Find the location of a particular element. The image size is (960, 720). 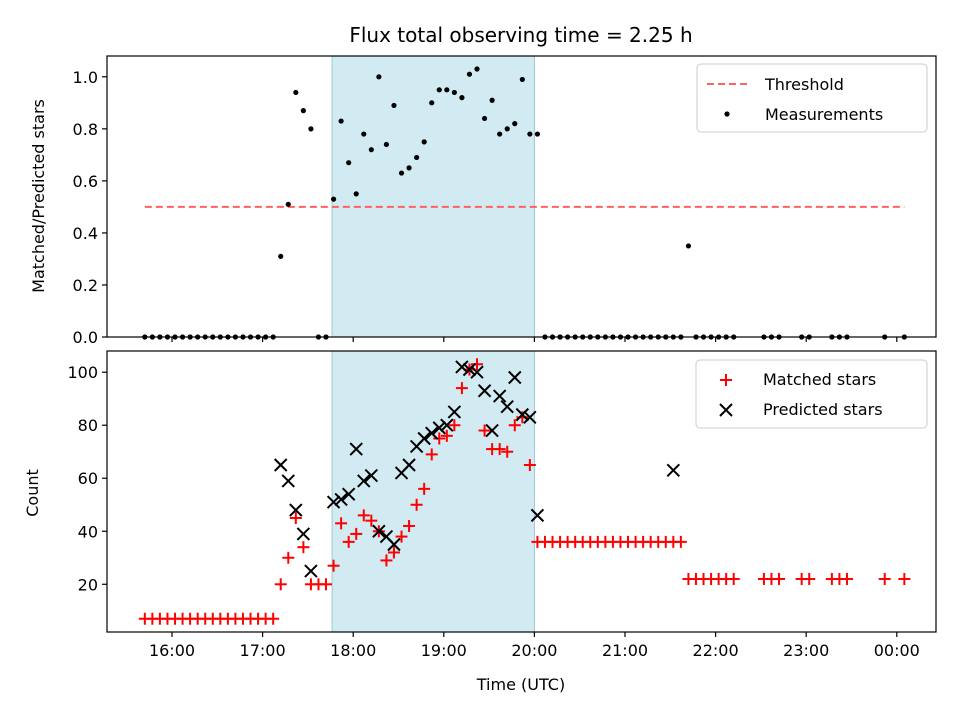

bottom-y-tick-label: 40 is located at coordinates (88, 531).